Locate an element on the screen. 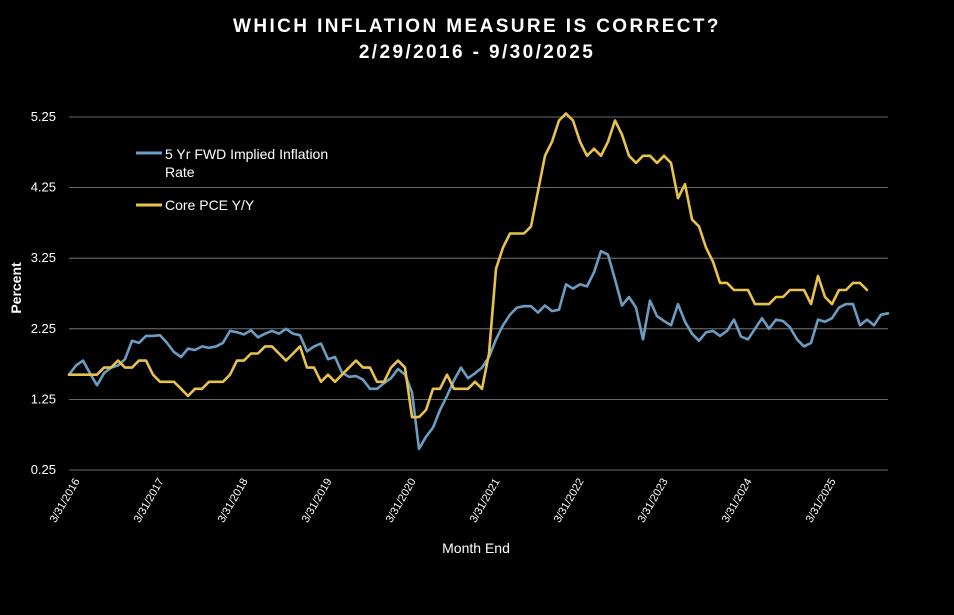 The image size is (954, 615). x-tick-label: 3/31/2024 is located at coordinates (737, 501).